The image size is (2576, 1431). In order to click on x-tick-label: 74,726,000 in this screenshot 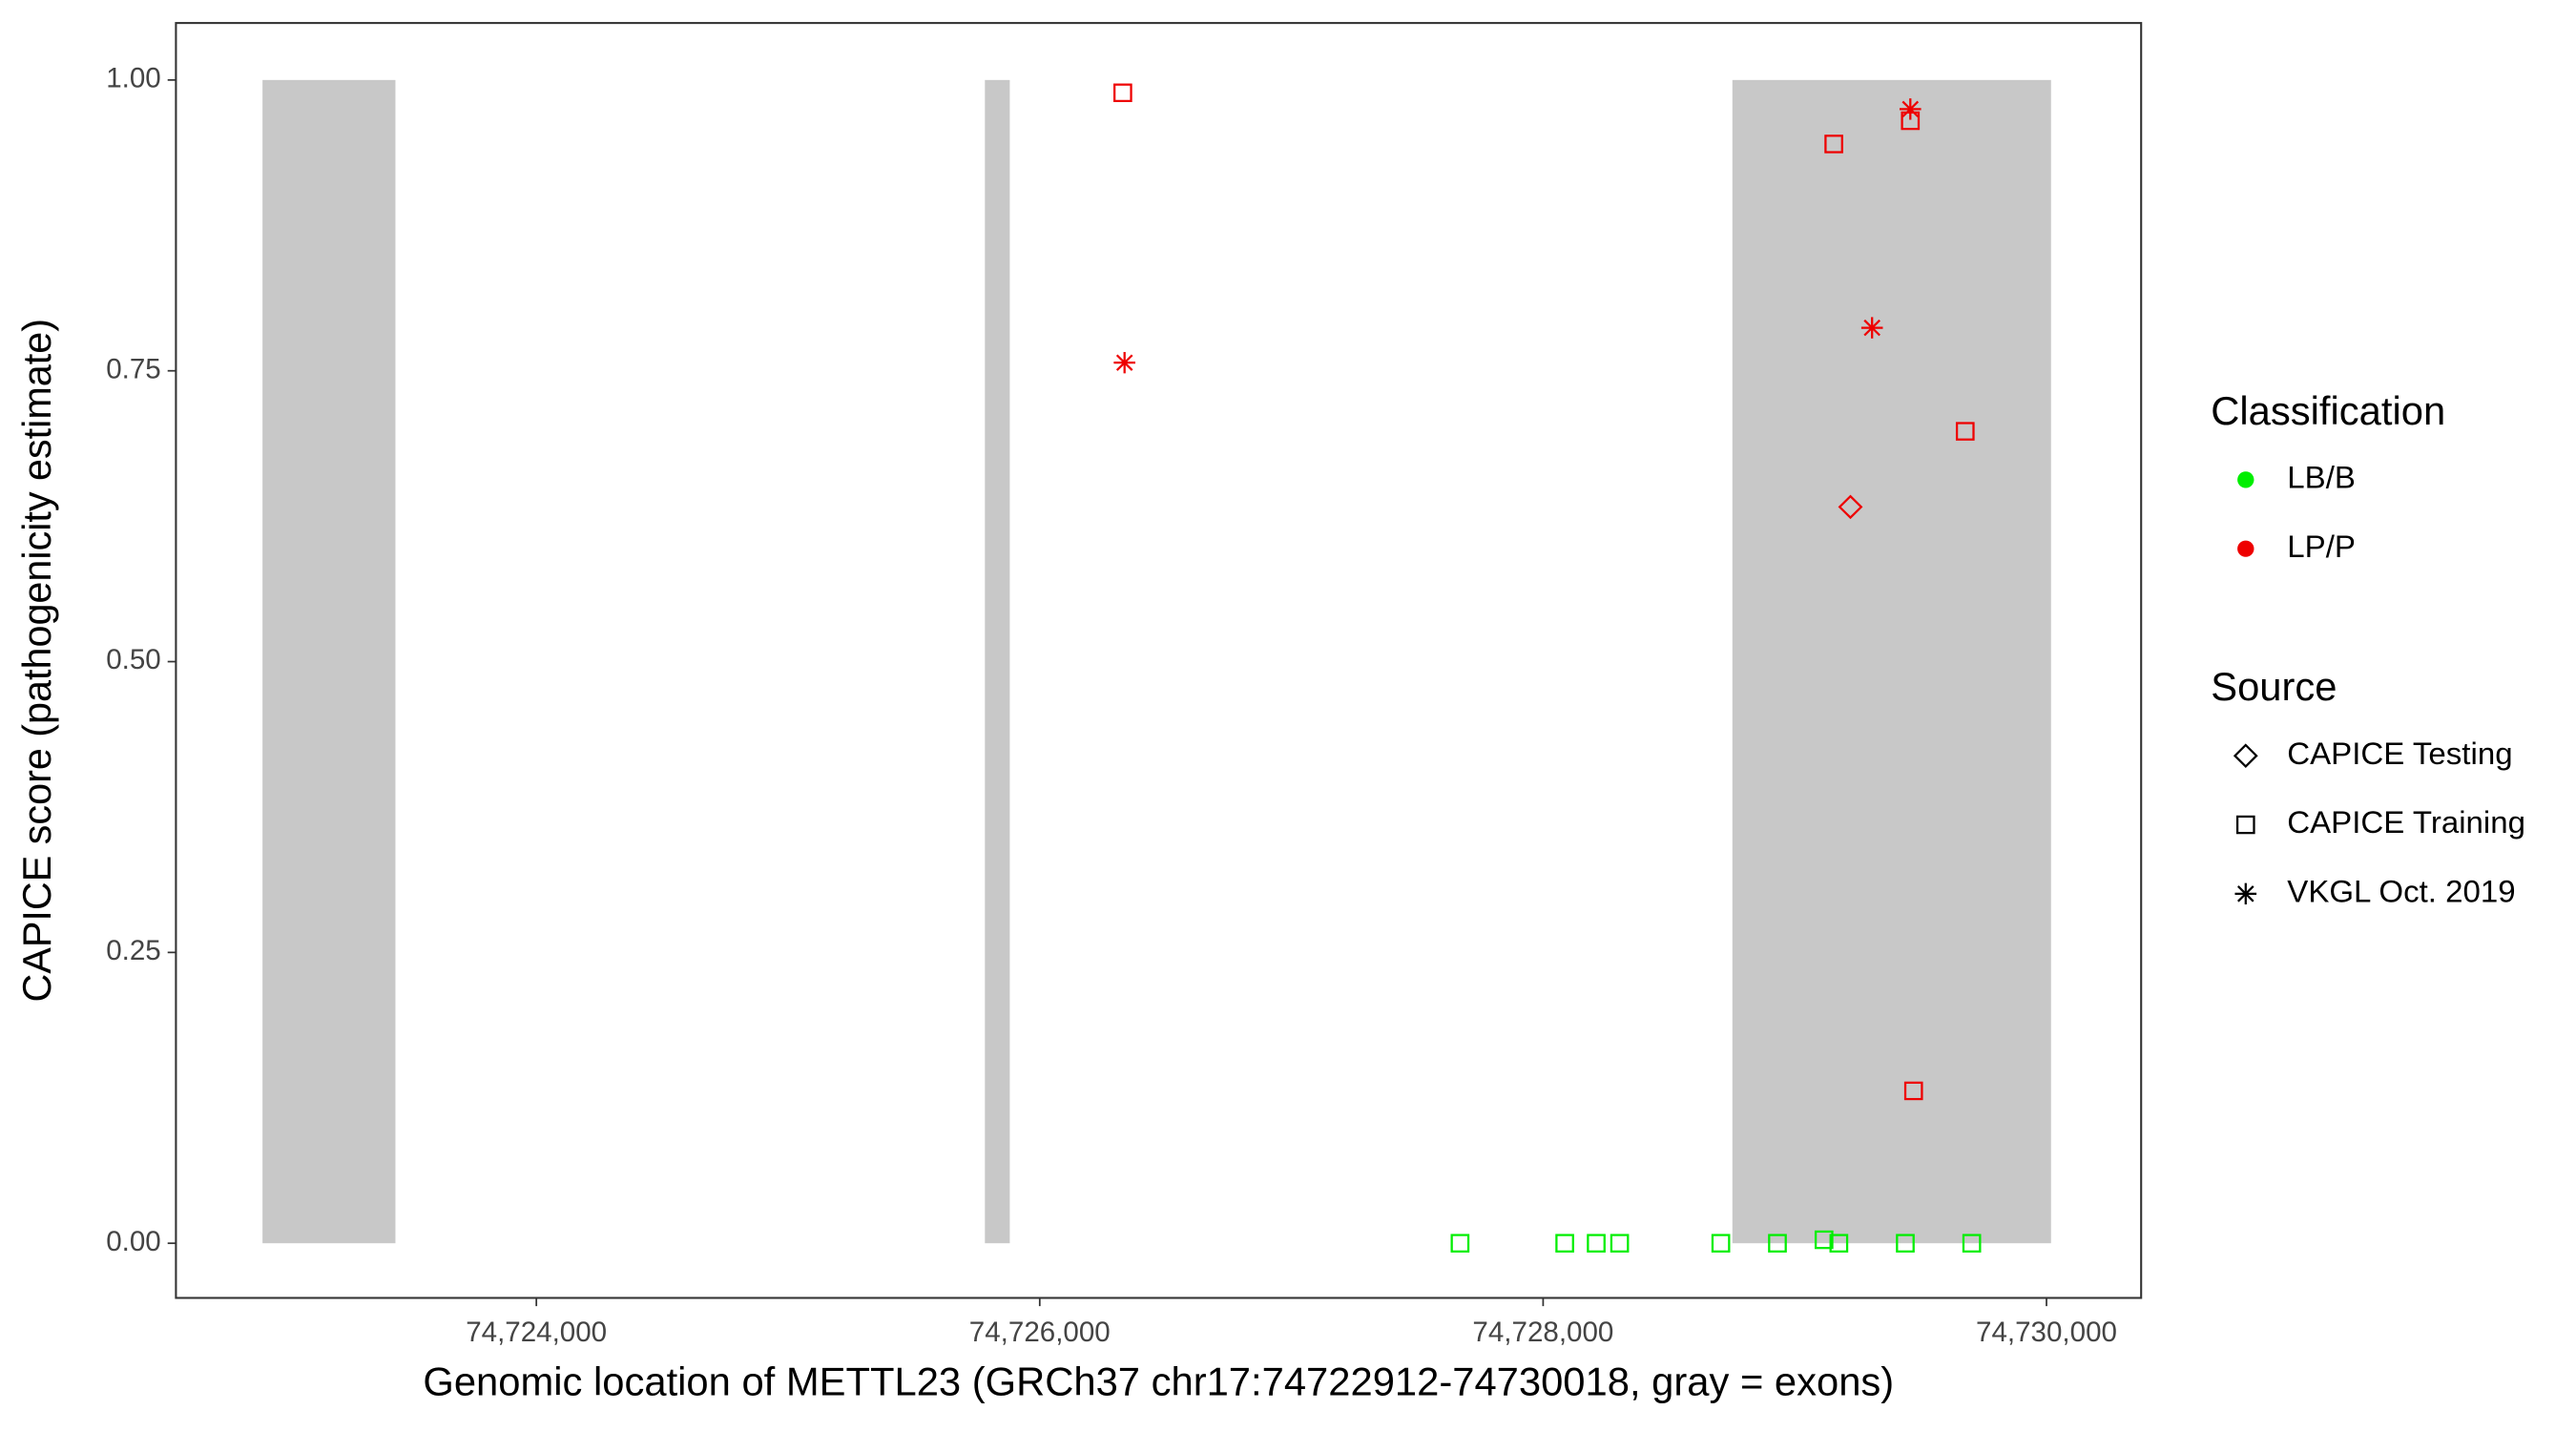, I will do `click(1040, 1332)`.